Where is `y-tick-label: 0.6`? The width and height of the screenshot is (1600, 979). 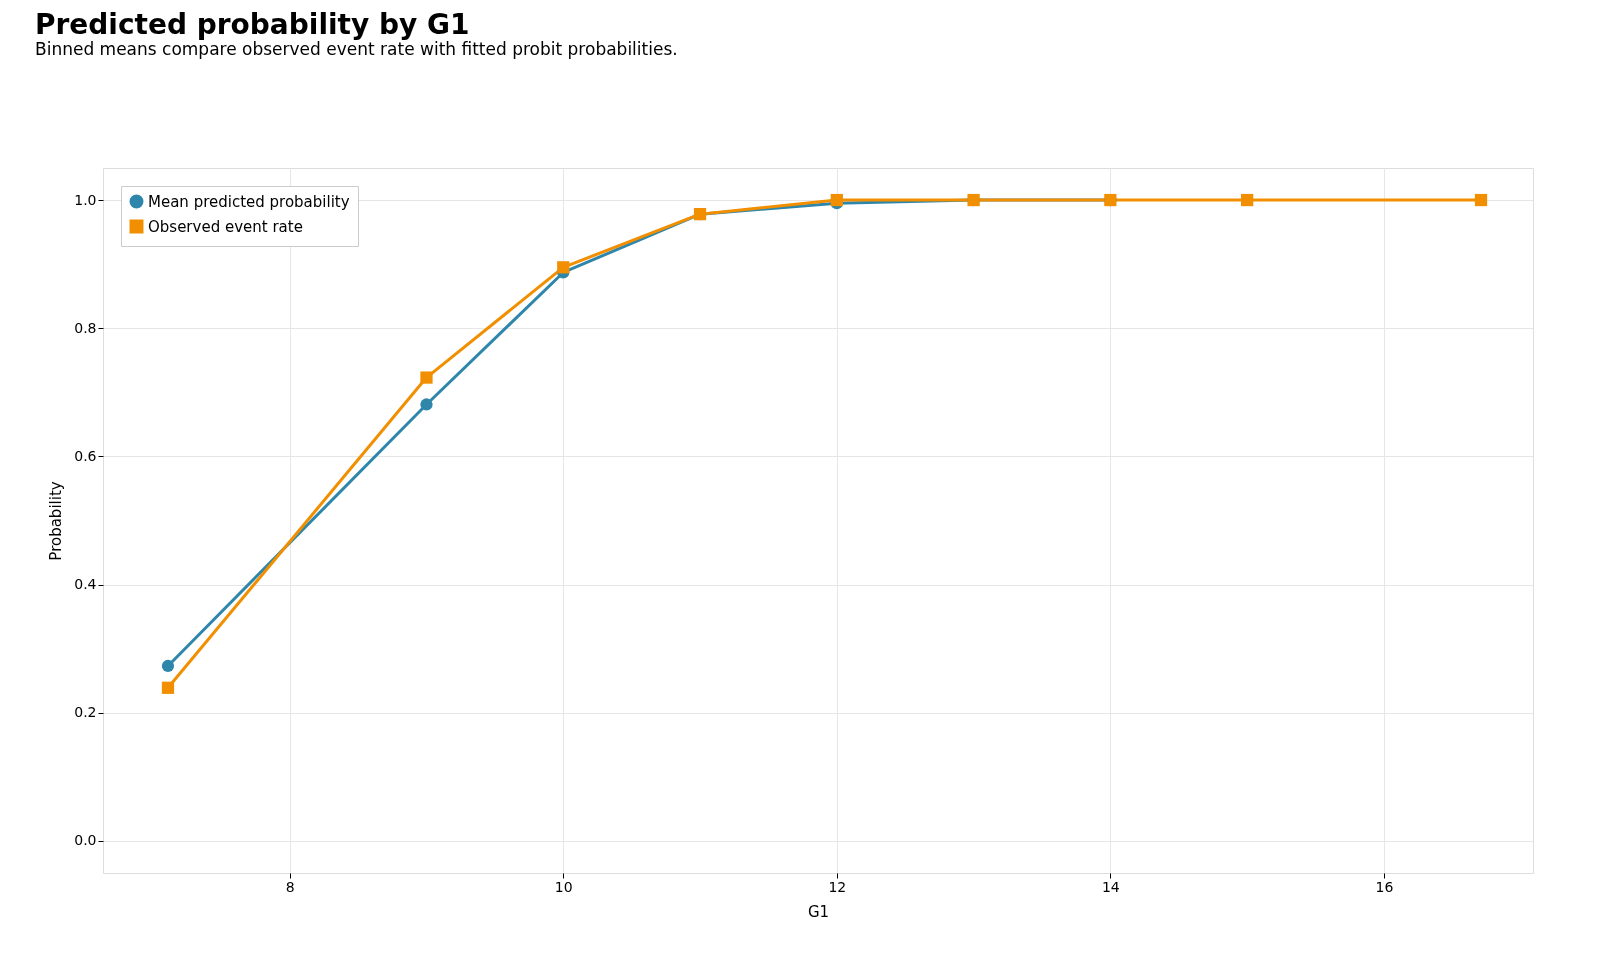 y-tick-label: 0.6 is located at coordinates (85, 455).